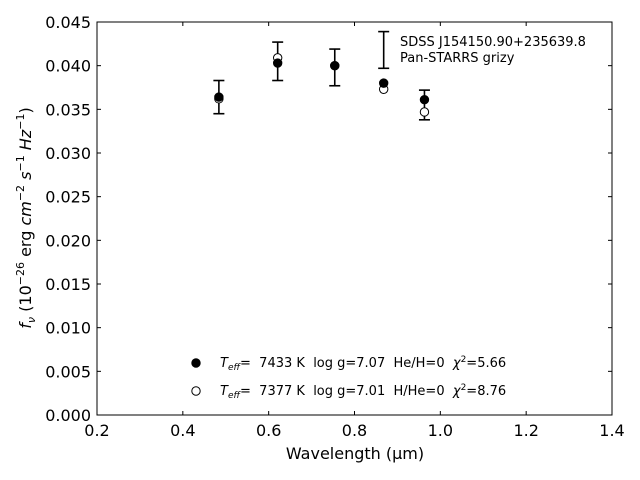 The width and height of the screenshot is (640, 480). I want to click on y-tick-label: 0.035, so click(68, 109).